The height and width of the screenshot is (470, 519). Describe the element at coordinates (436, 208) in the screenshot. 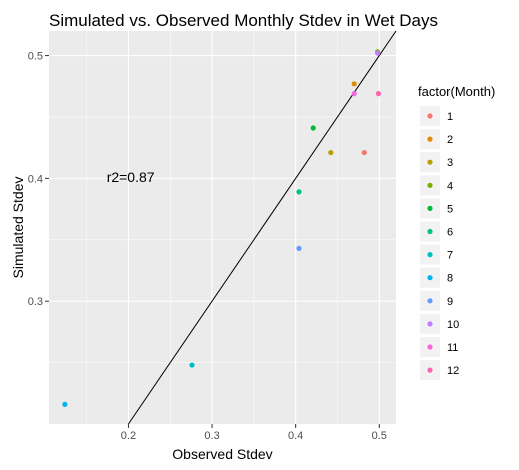

I see `legend-item-month-5: 5` at that location.